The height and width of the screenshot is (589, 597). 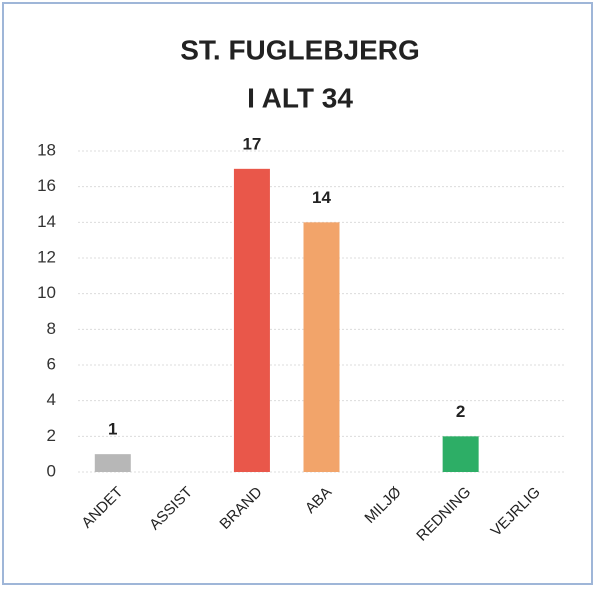 What do you see at coordinates (51, 435) in the screenshot?
I see `y-tick-label: 2` at bounding box center [51, 435].